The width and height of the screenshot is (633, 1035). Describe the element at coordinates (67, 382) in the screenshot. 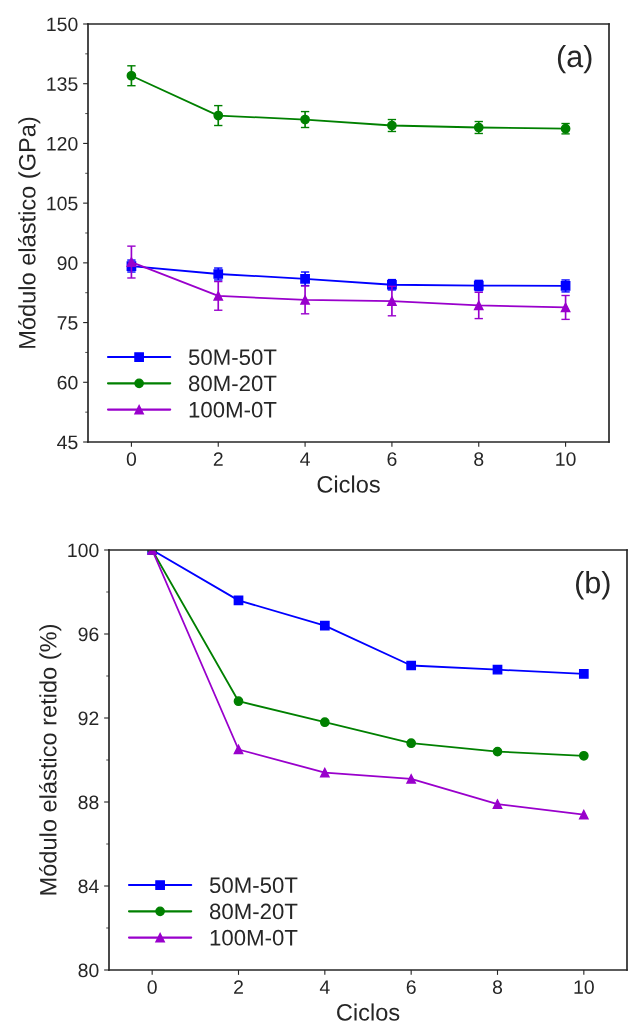

I see `y-tick-label: 60` at that location.